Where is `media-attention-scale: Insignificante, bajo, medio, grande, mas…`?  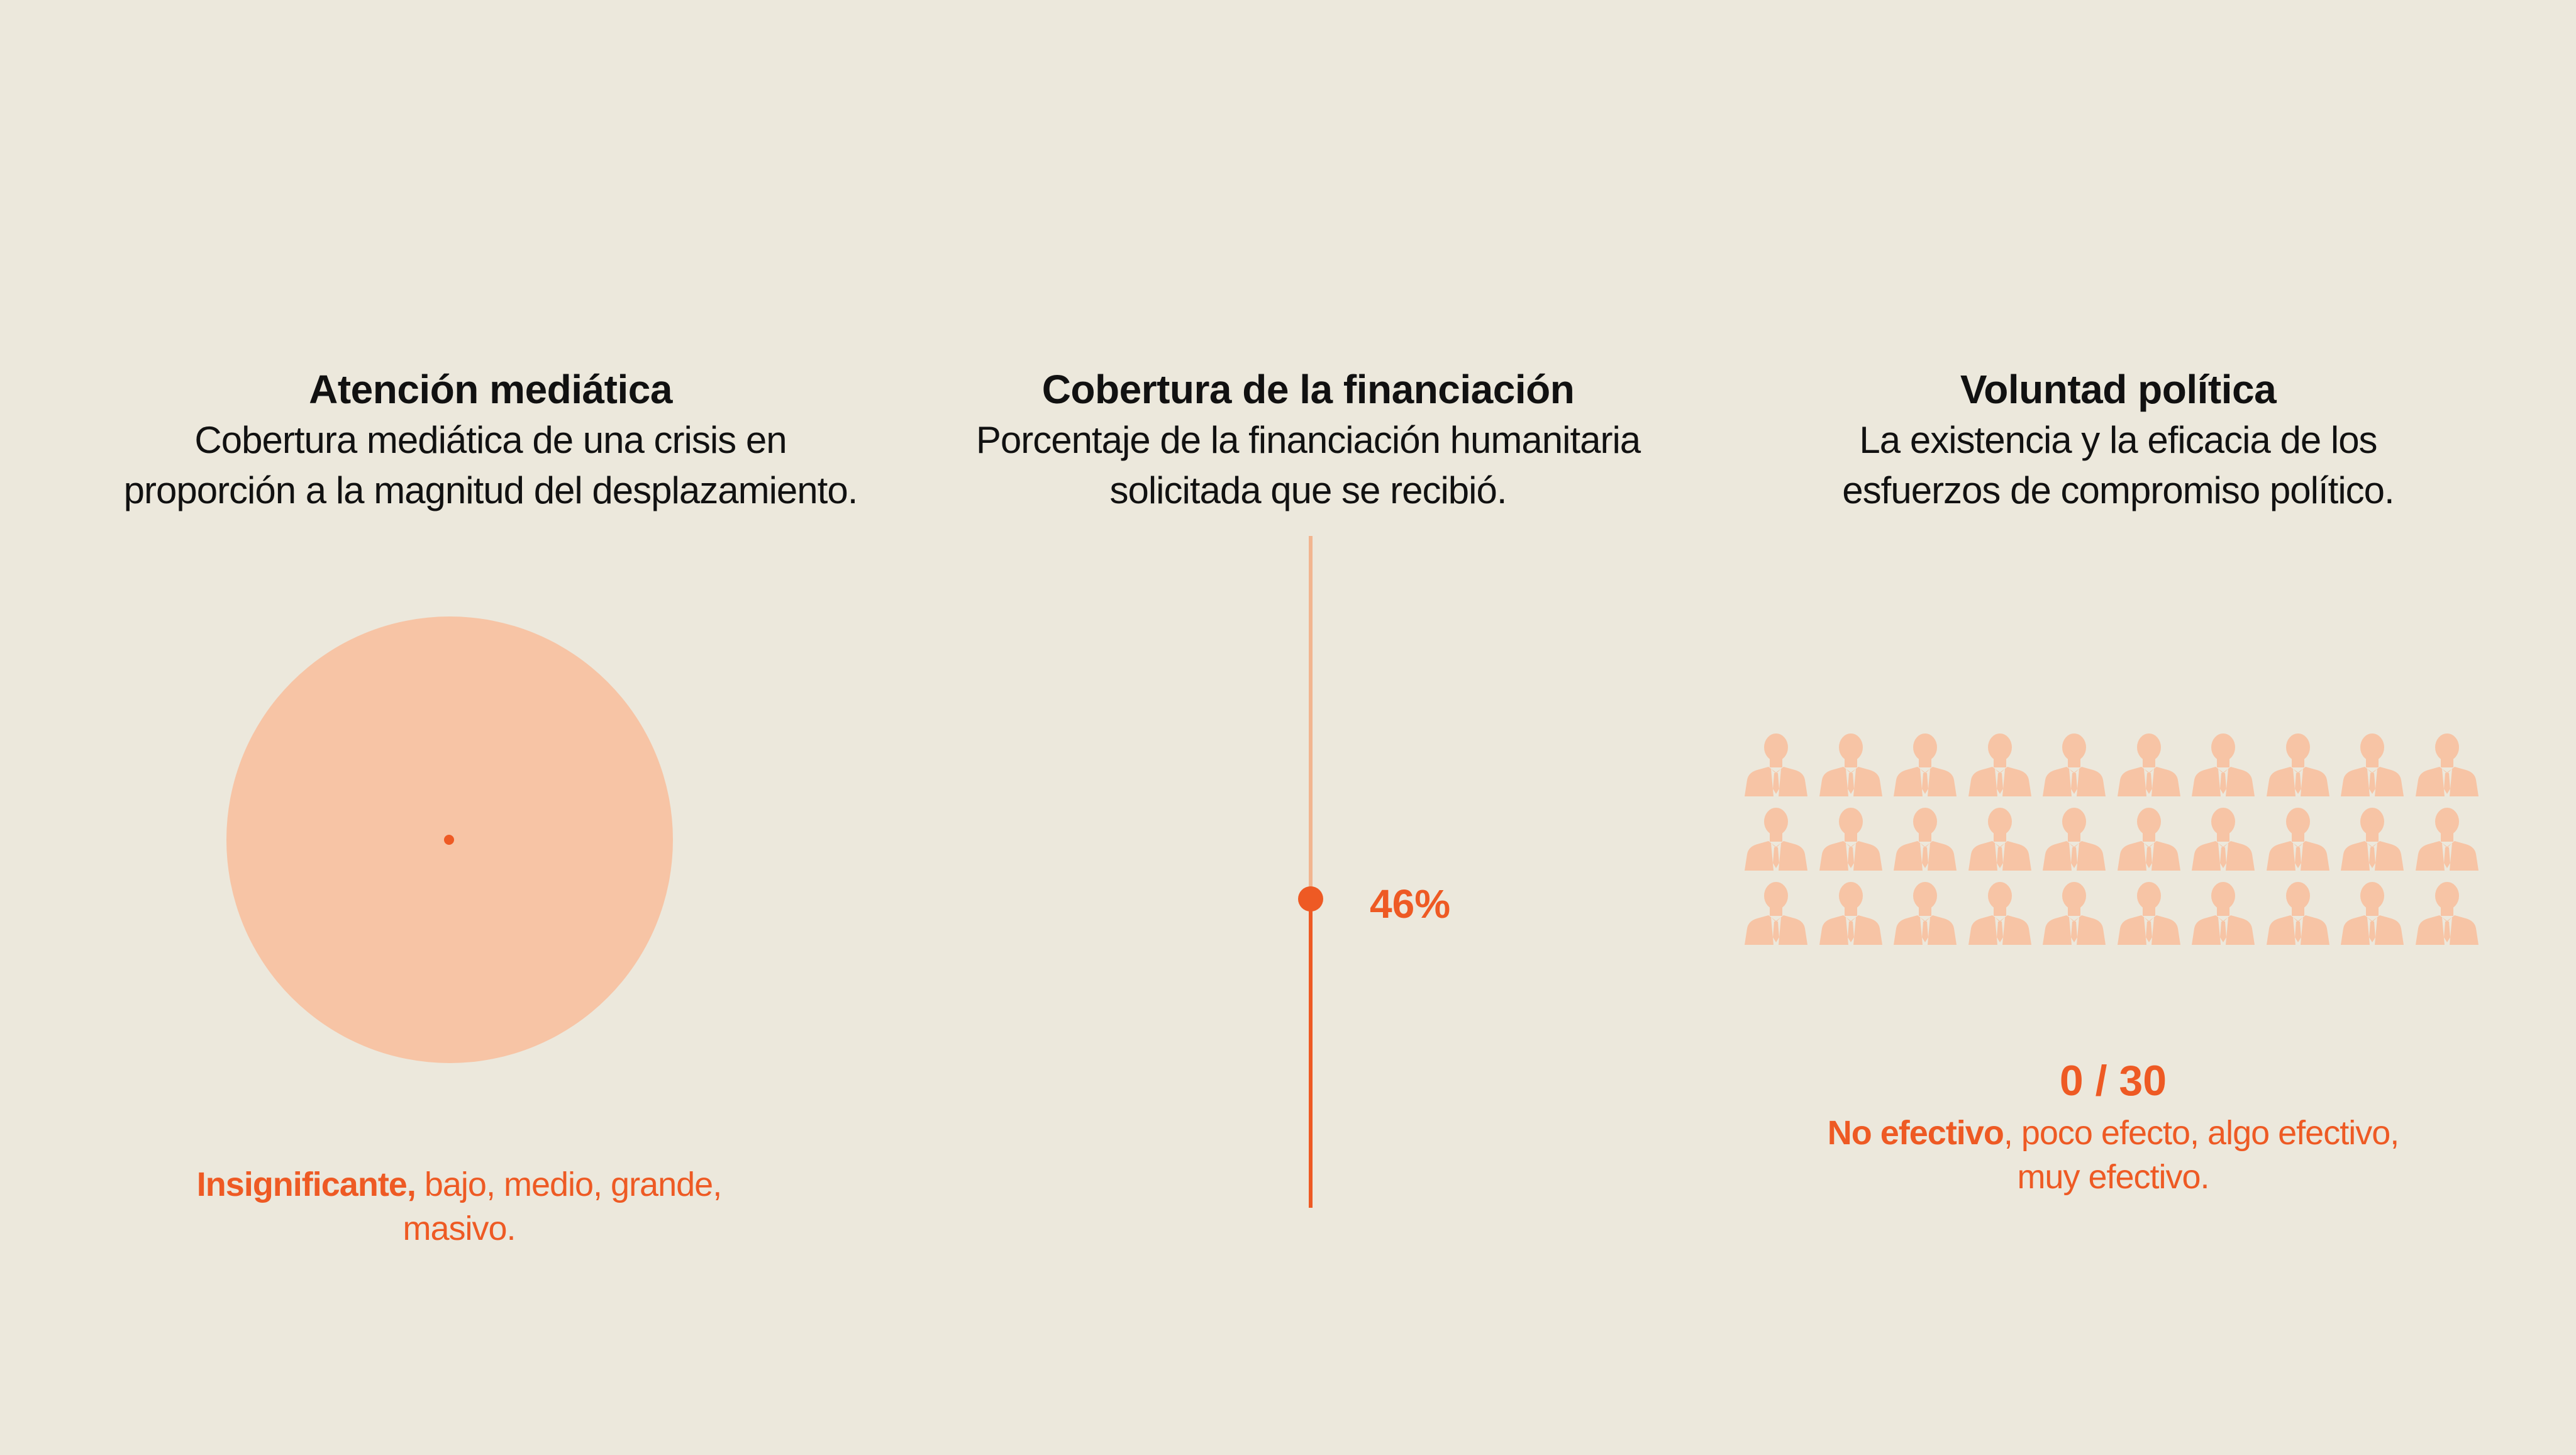
media-attention-scale: Insignificante, bajo, medio, grande, mas… is located at coordinates (459, 1206).